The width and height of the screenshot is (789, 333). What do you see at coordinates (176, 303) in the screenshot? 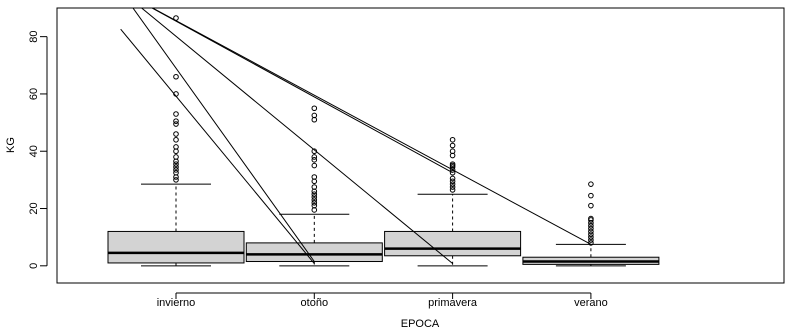
I see `x-tick-label: invierno` at bounding box center [176, 303].